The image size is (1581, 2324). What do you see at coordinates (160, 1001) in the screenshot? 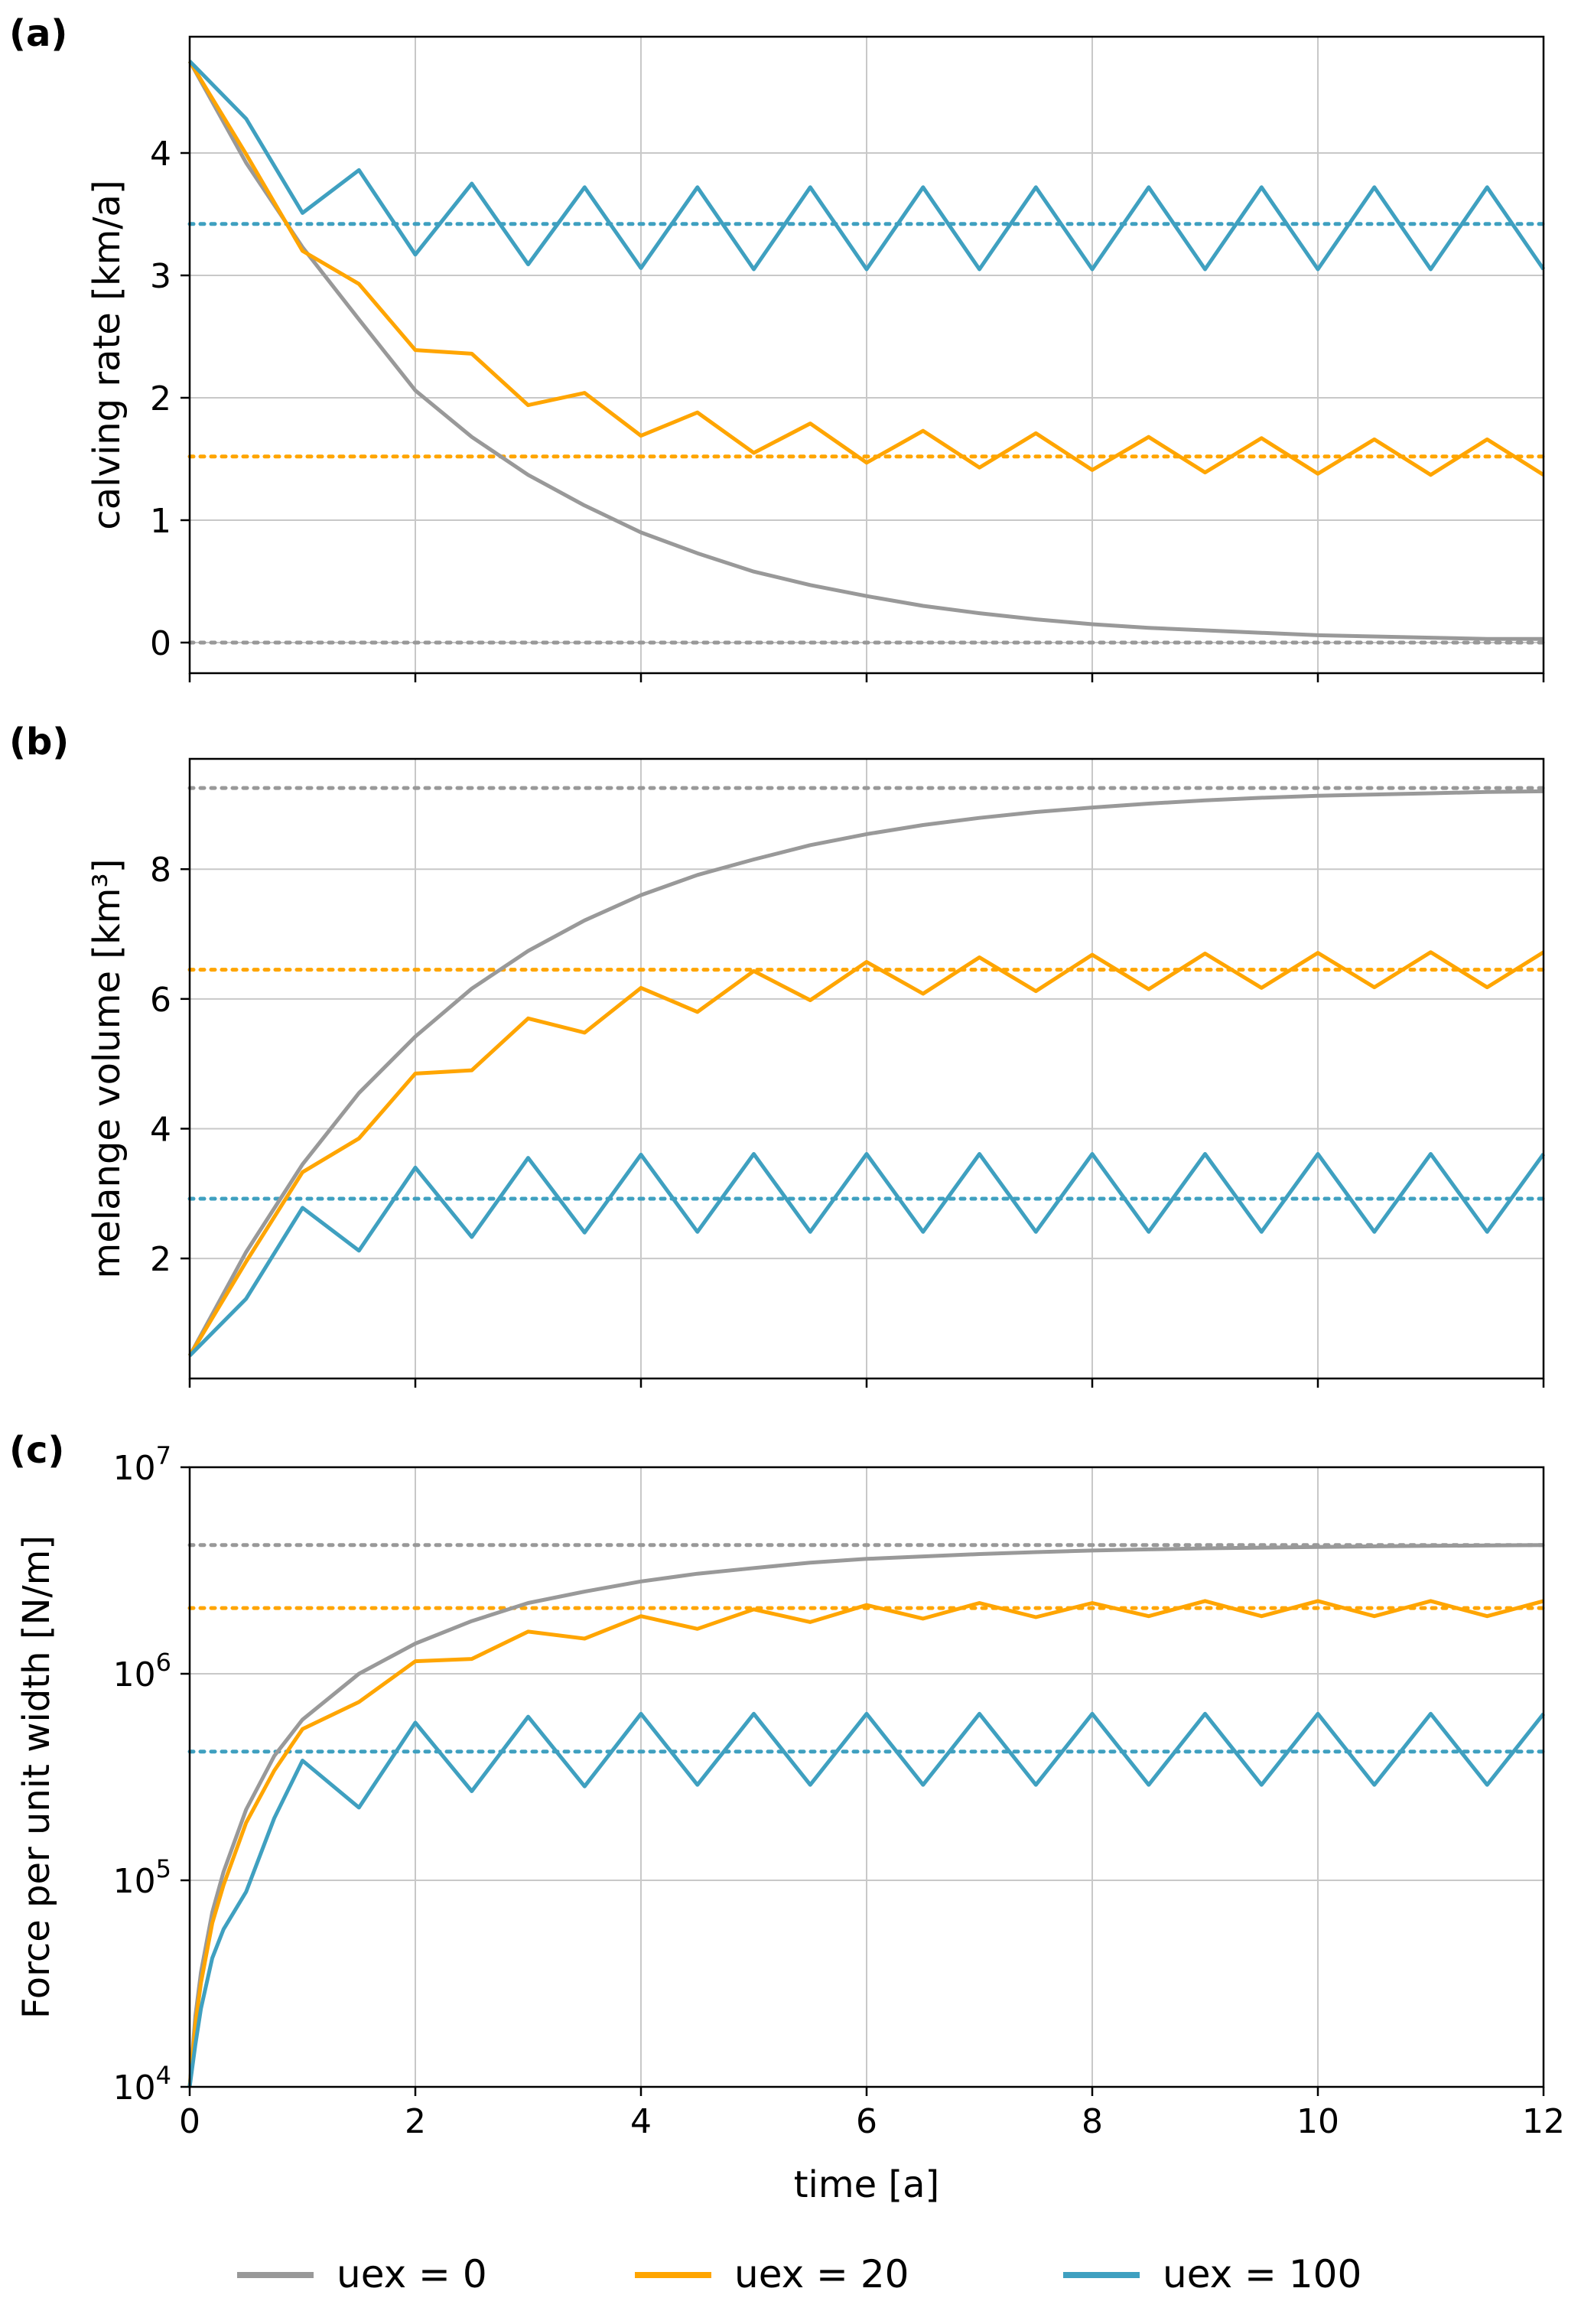
I see `panel-b-y-tick-label: 6` at bounding box center [160, 1001].